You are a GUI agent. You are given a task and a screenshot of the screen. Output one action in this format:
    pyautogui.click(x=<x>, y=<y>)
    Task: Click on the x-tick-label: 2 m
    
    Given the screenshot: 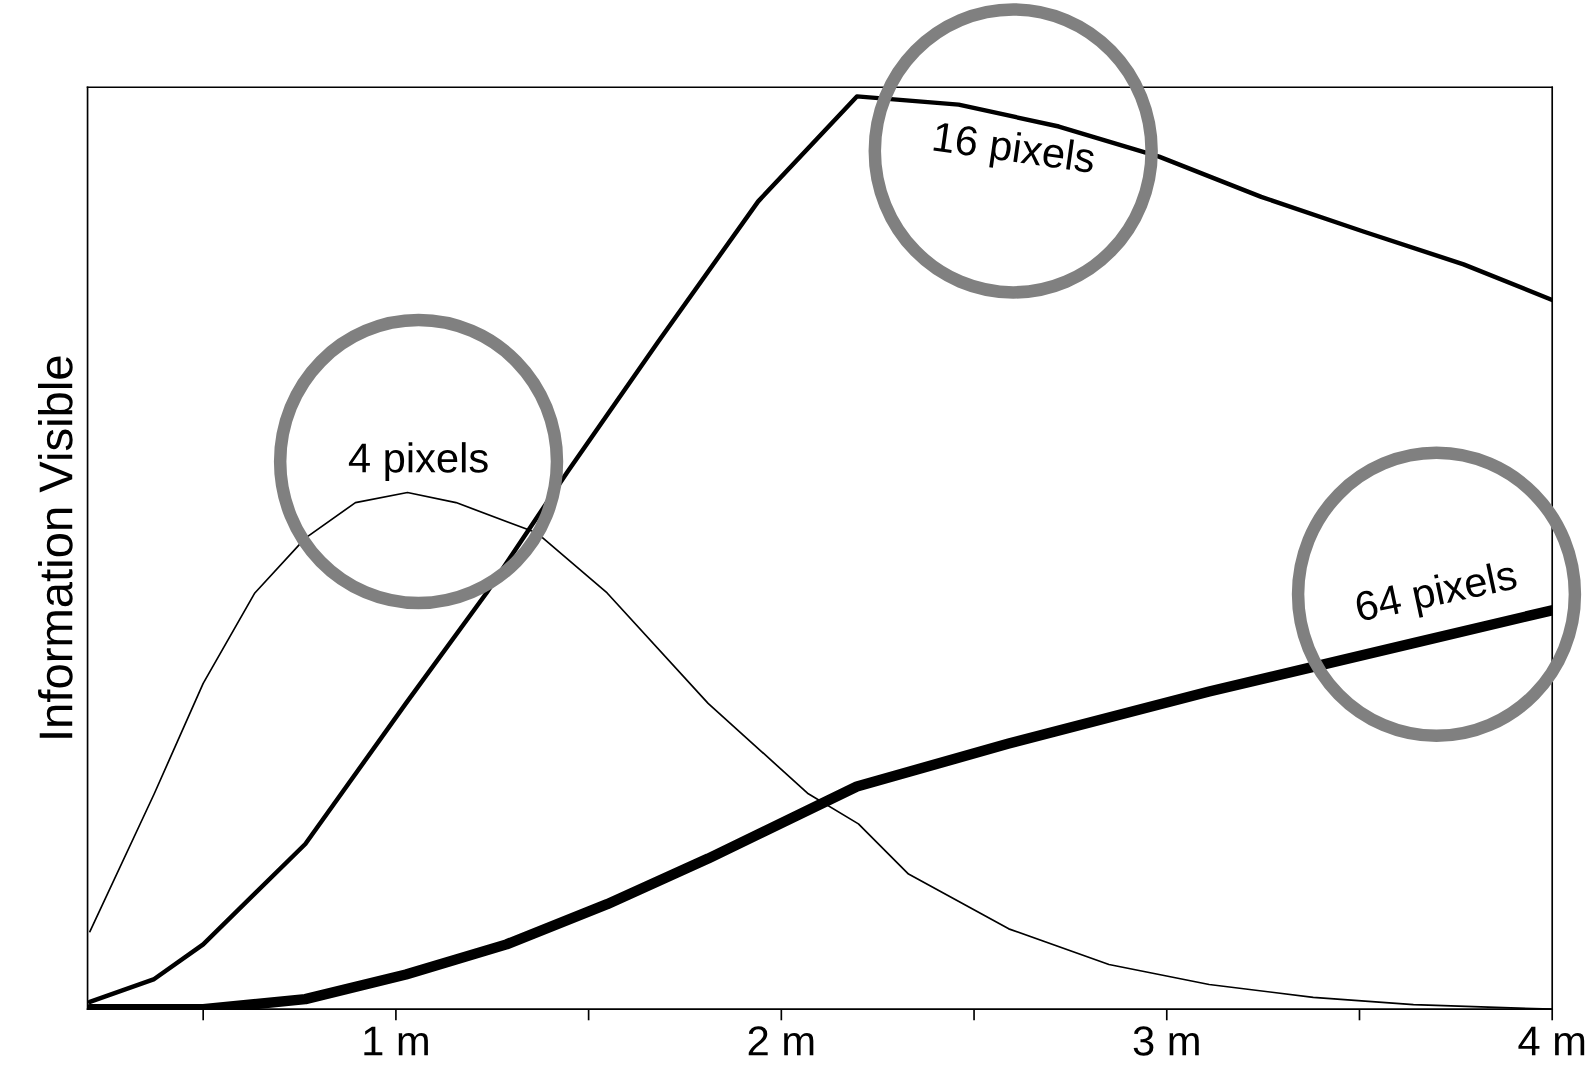 What is the action you would take?
    pyautogui.click(x=781, y=1041)
    